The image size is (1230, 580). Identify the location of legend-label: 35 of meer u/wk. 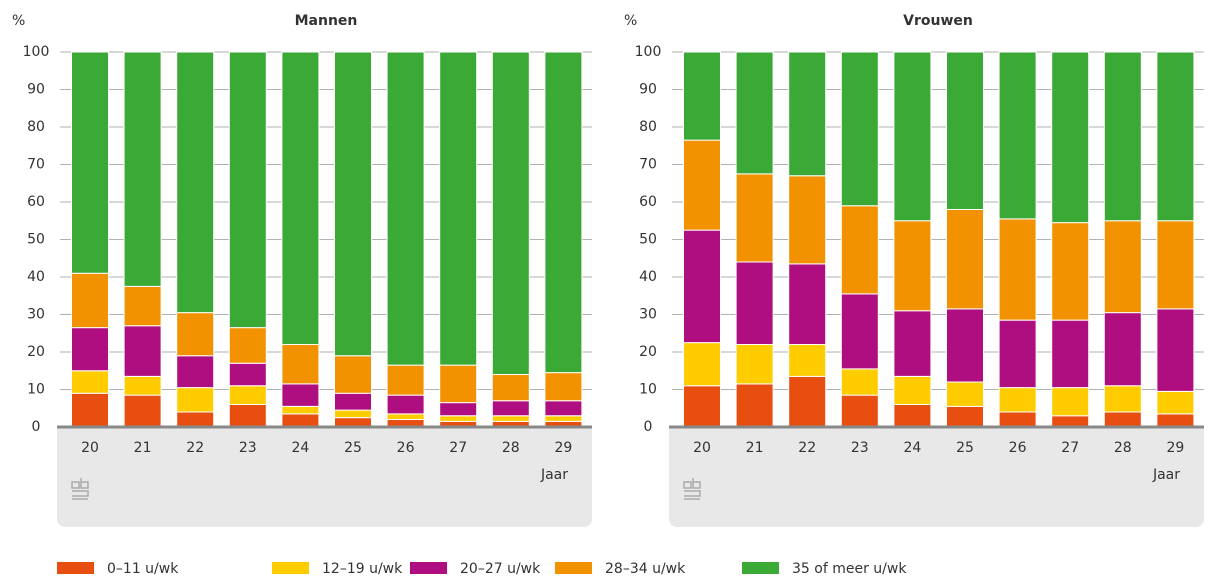
(849, 569).